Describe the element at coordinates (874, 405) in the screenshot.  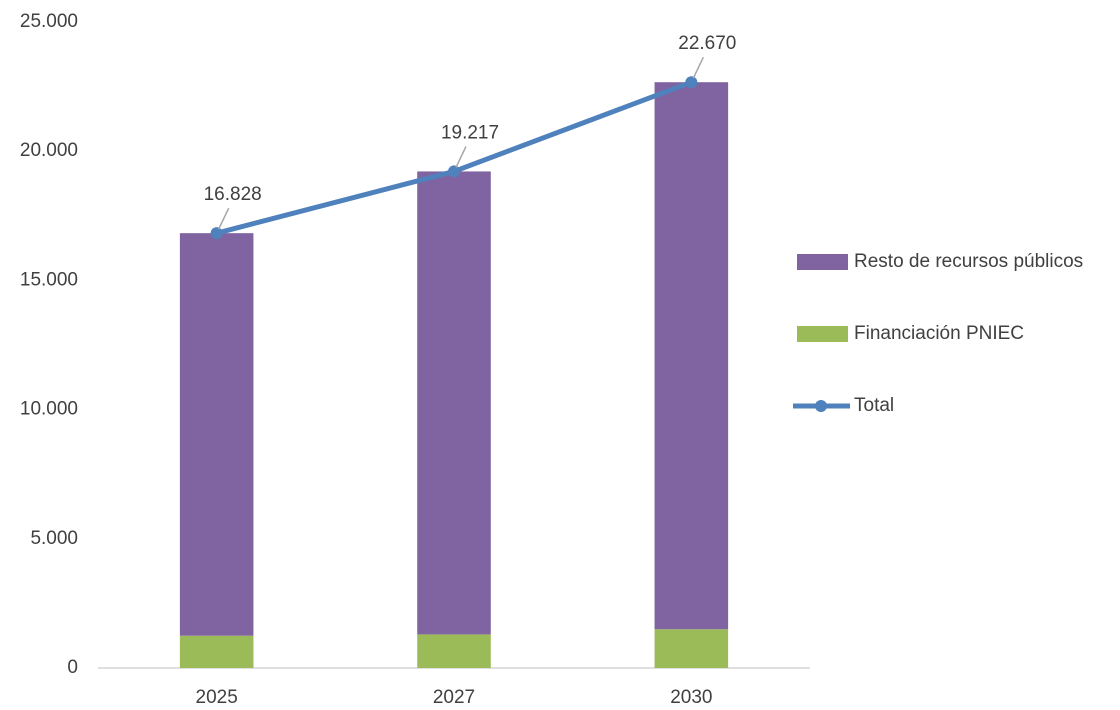
I see `legend-label: Total` at that location.